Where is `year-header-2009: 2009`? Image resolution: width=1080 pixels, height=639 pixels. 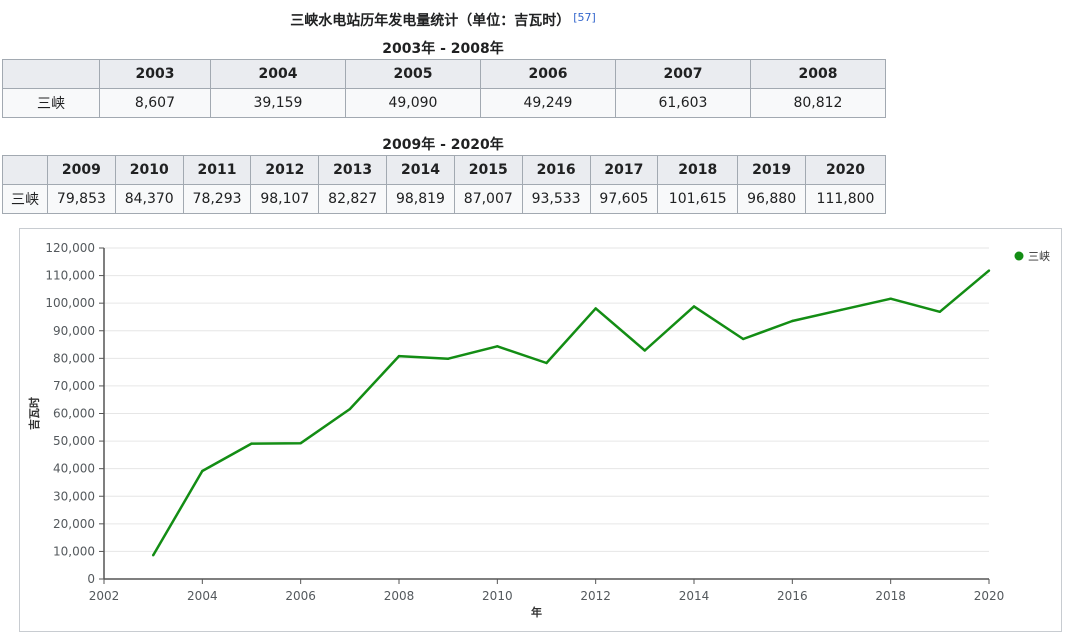 year-header-2009: 2009 is located at coordinates (81, 170).